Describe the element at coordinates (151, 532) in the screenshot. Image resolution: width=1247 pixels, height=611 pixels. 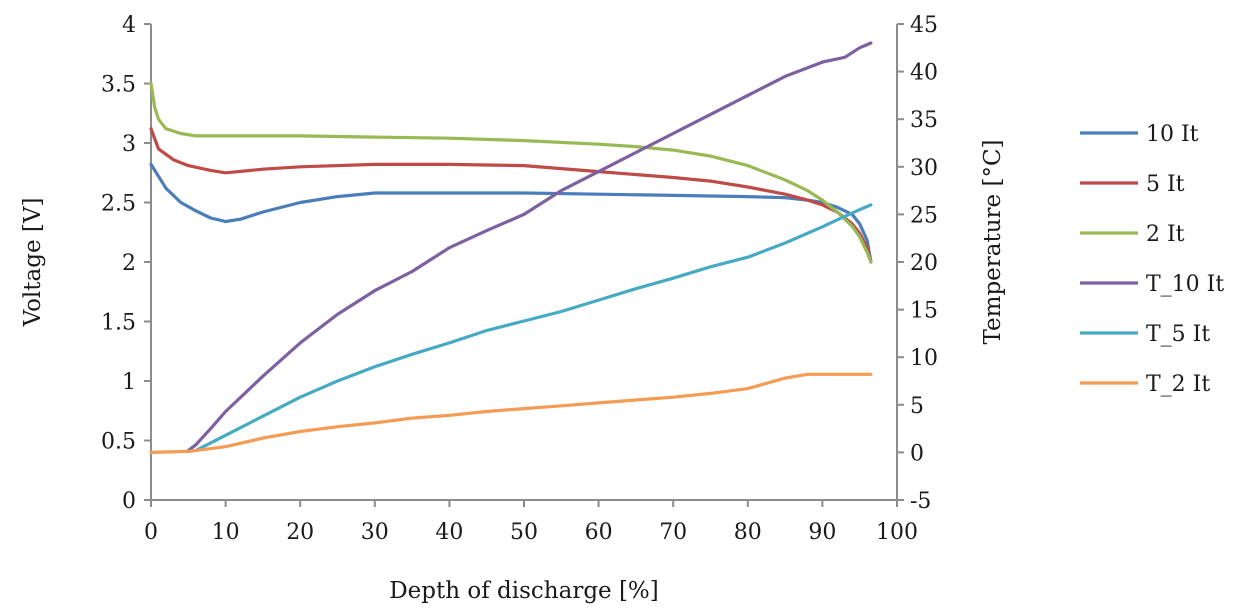
I see `x-tick-label: 0` at that location.